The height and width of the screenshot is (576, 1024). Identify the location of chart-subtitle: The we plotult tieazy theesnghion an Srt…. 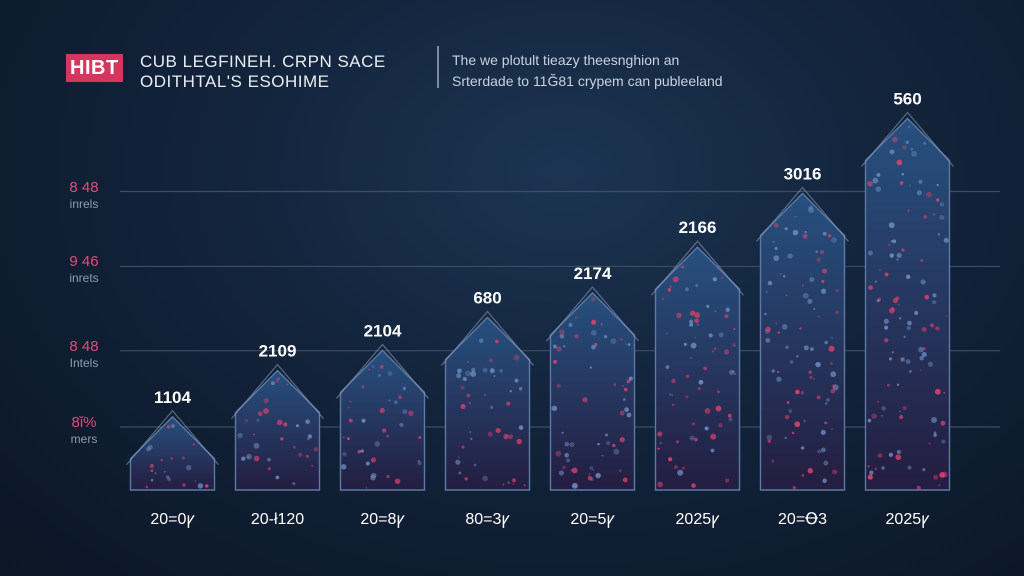
(587, 71).